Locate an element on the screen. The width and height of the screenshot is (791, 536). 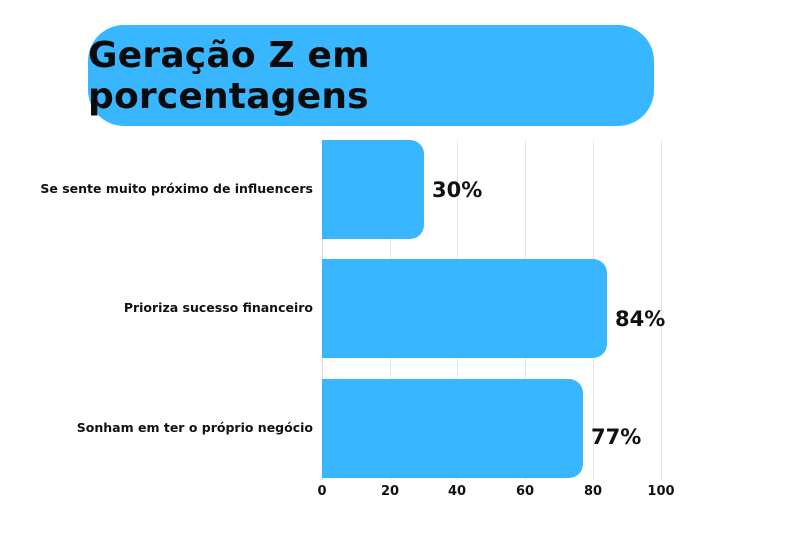
bar-influencers is located at coordinates (373, 189).